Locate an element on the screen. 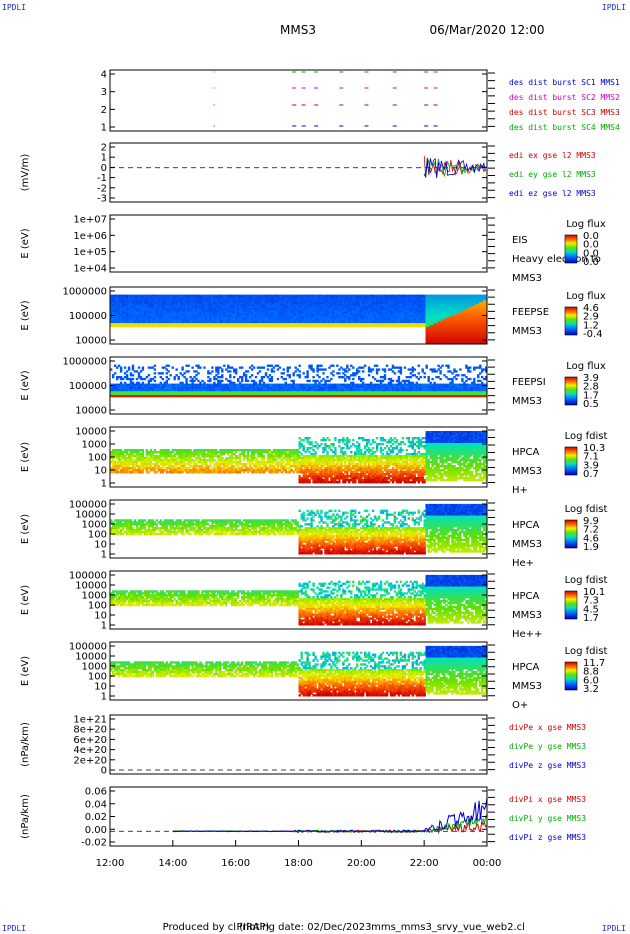 This screenshot has height=934, width=630. feepsi-side-label: MMS3 is located at coordinates (527, 401).